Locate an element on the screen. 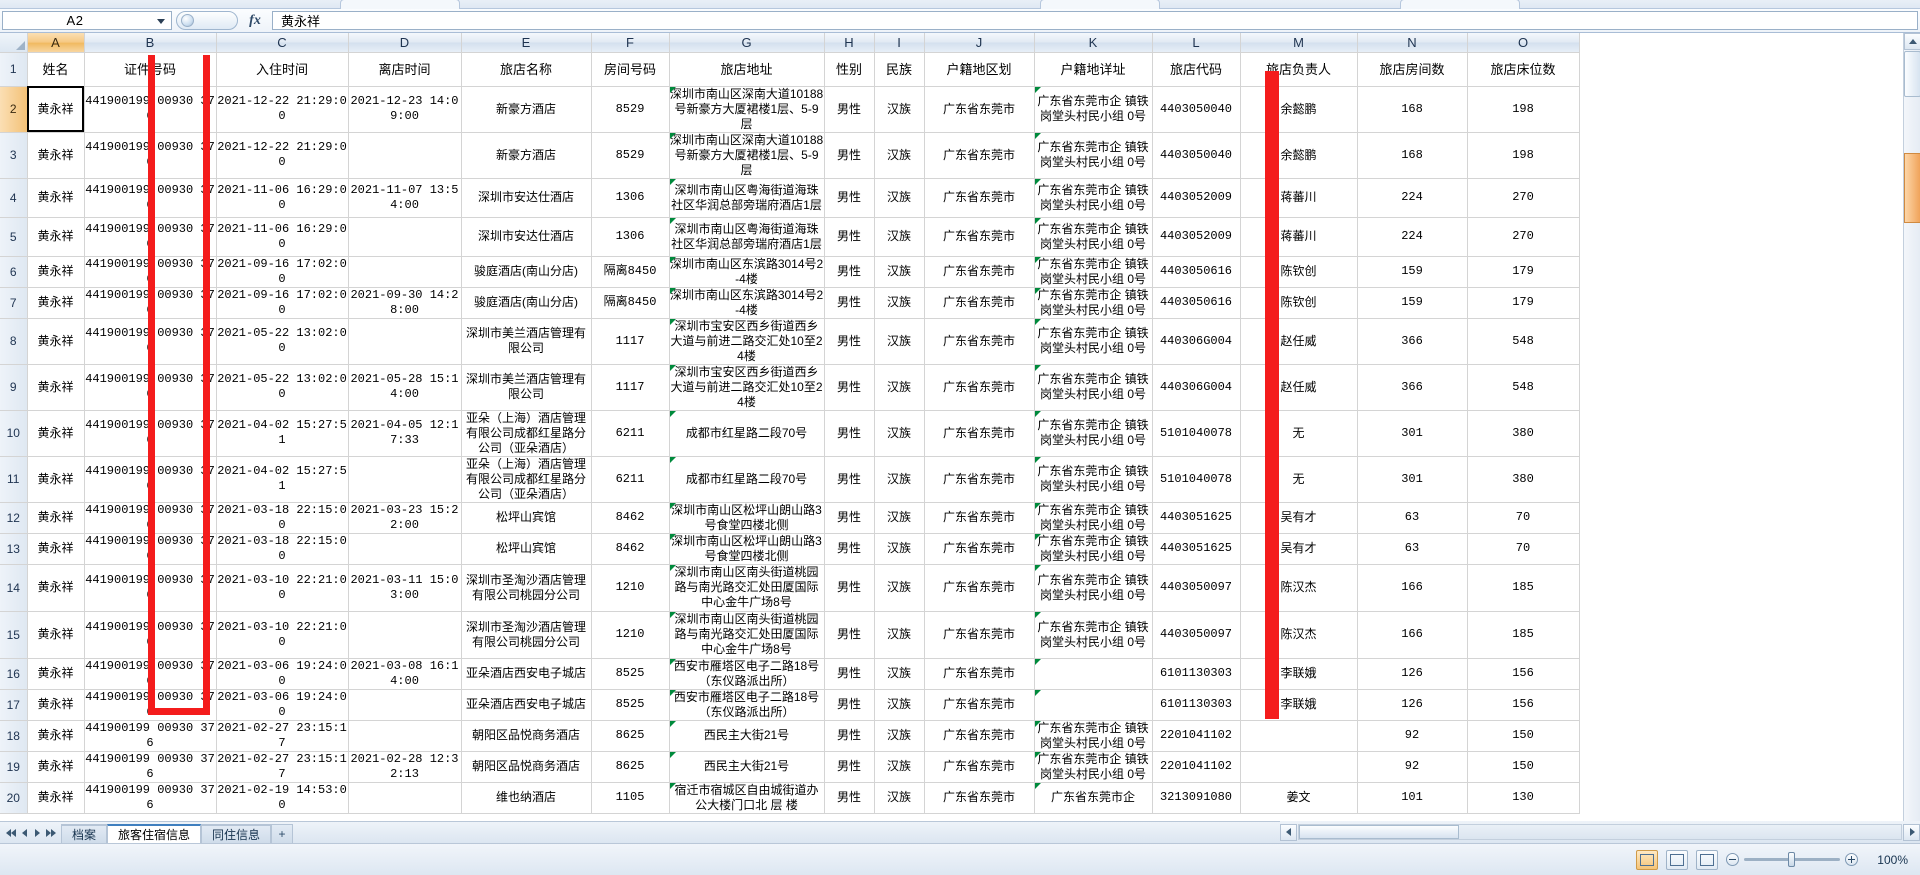  cell-N12: 63 is located at coordinates (1412, 518).